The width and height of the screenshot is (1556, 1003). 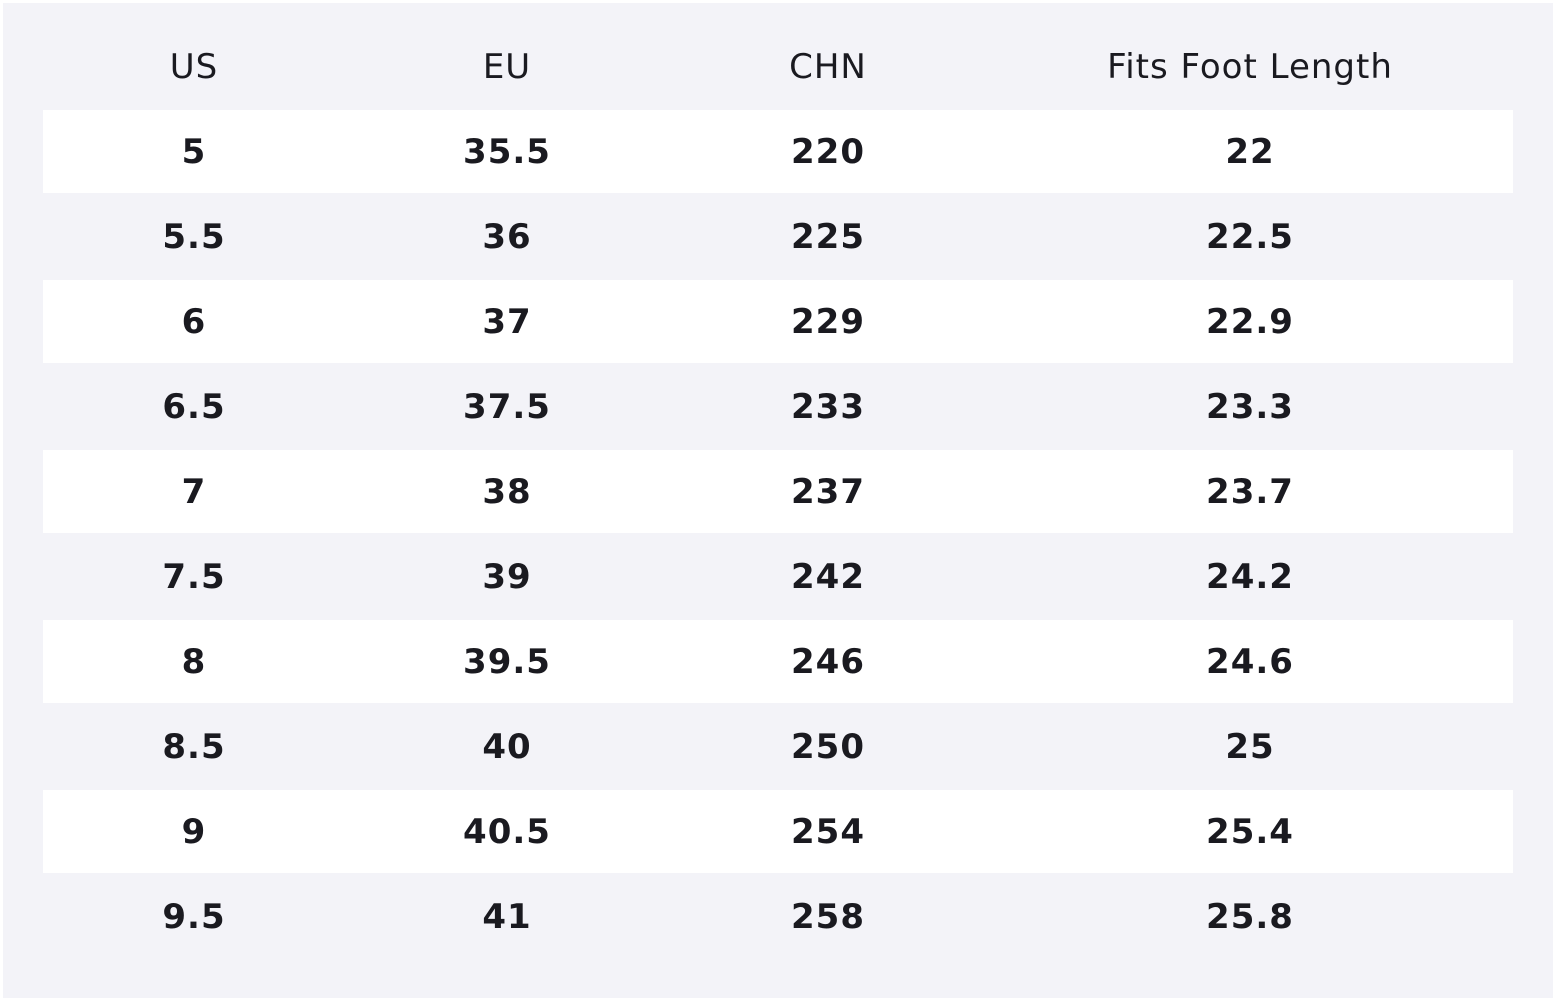 I want to click on table-cell: 8.5, so click(x=194, y=746).